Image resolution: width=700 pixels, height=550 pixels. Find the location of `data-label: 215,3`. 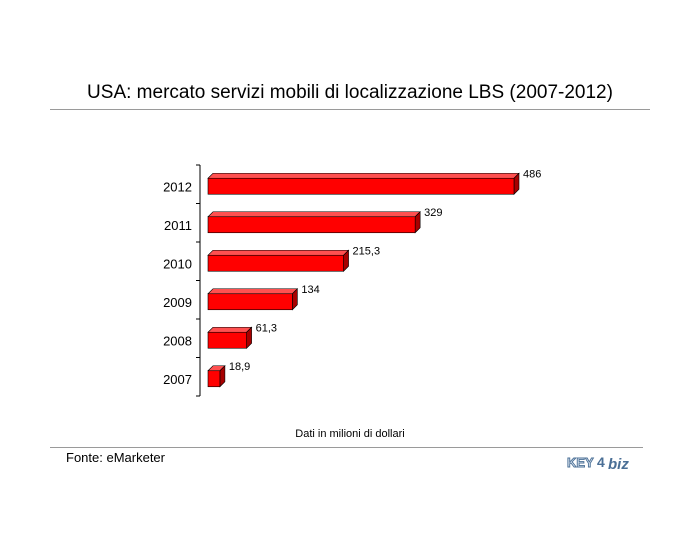

data-label: 215,3 is located at coordinates (367, 251).